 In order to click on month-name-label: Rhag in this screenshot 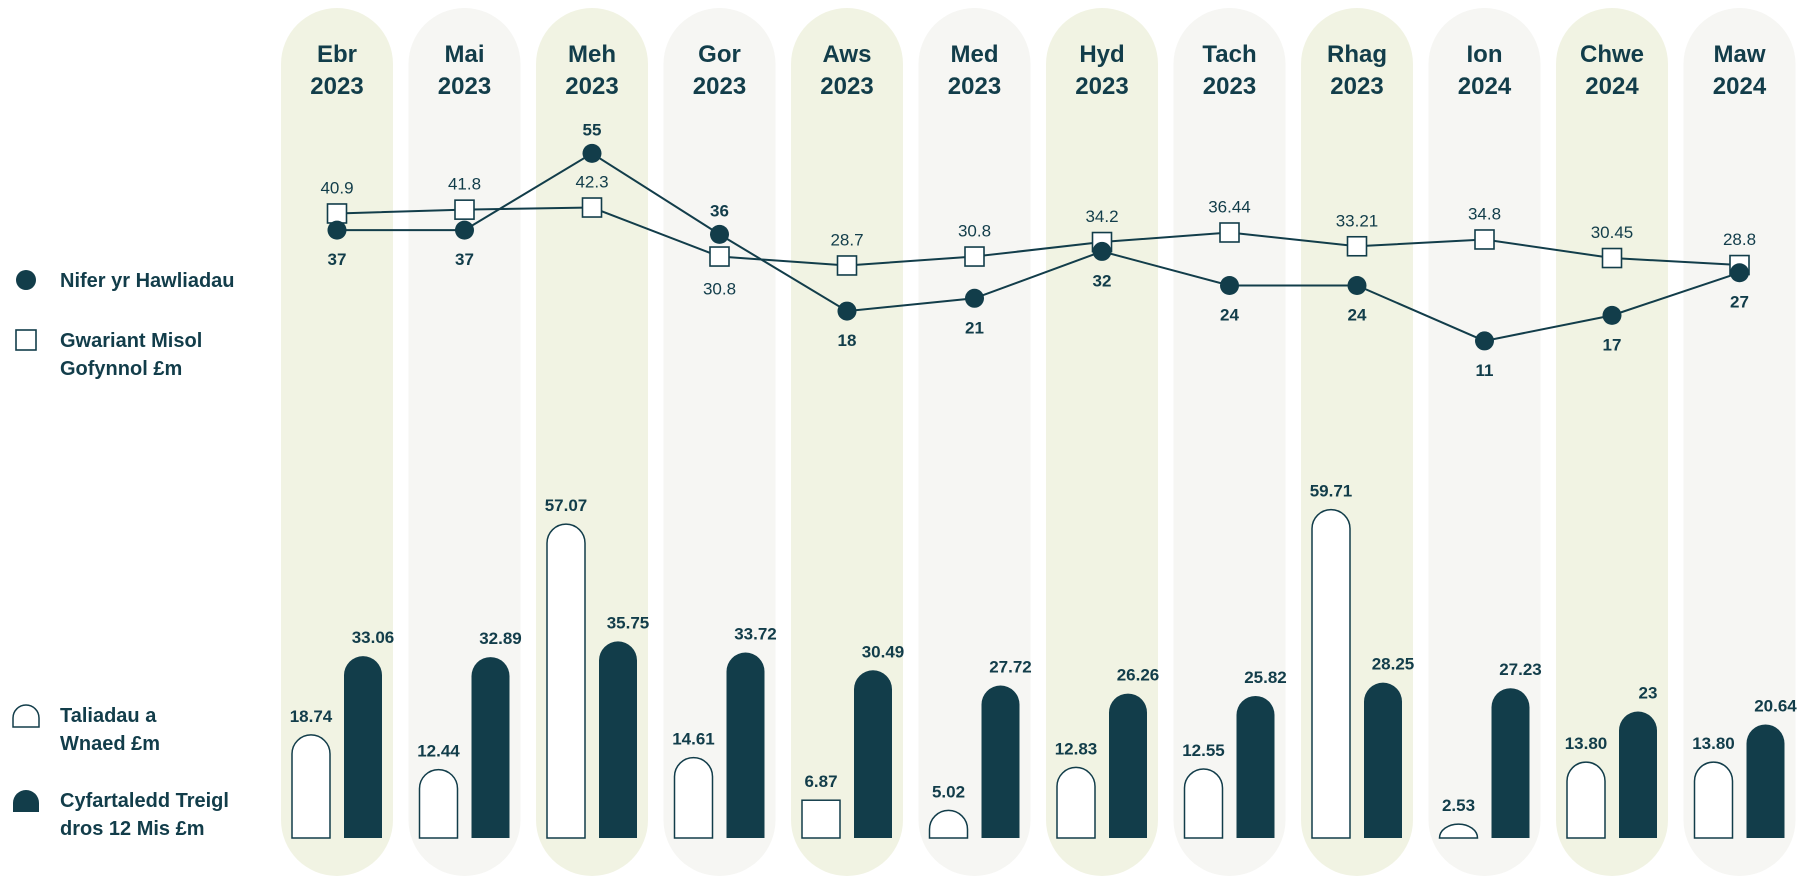, I will do `click(1357, 54)`.